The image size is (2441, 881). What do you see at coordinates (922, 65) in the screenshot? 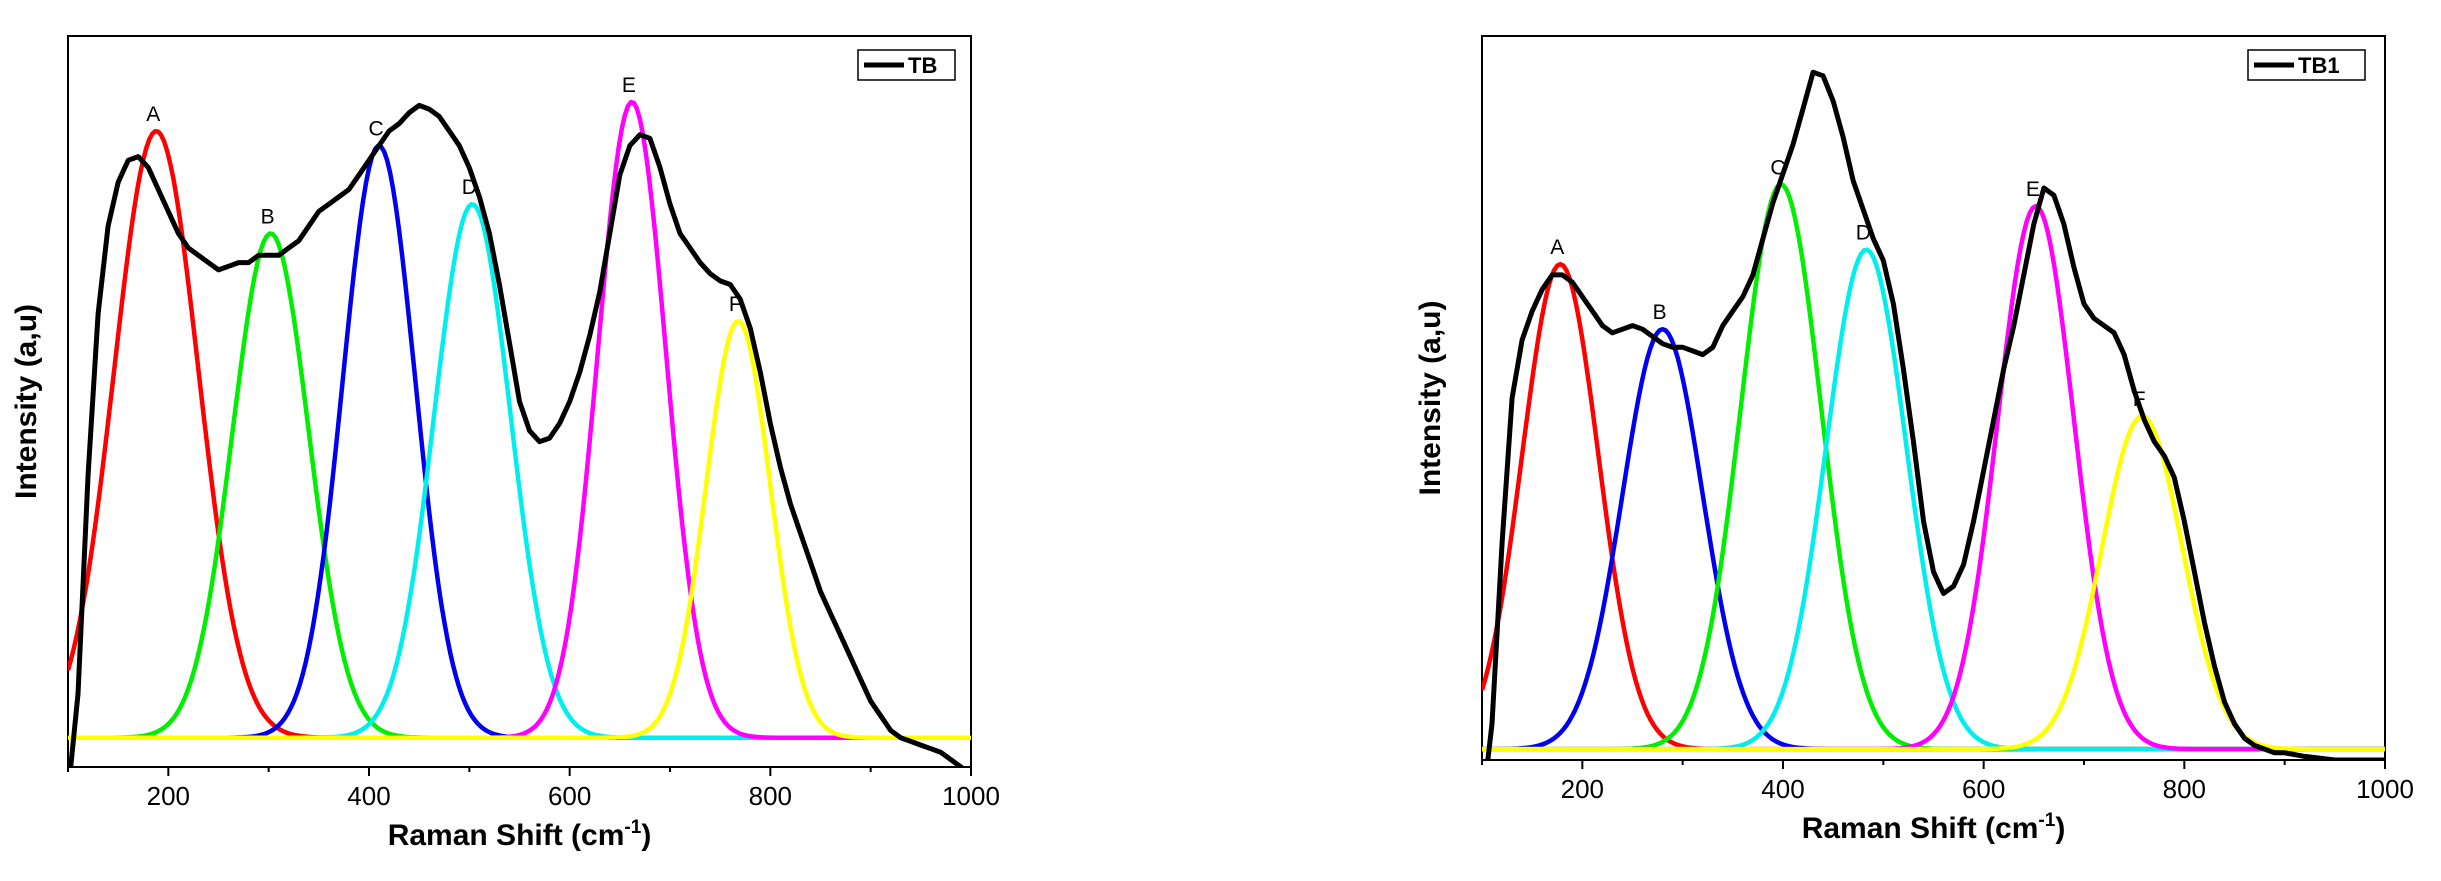
I see `legend-label: TB` at bounding box center [922, 65].